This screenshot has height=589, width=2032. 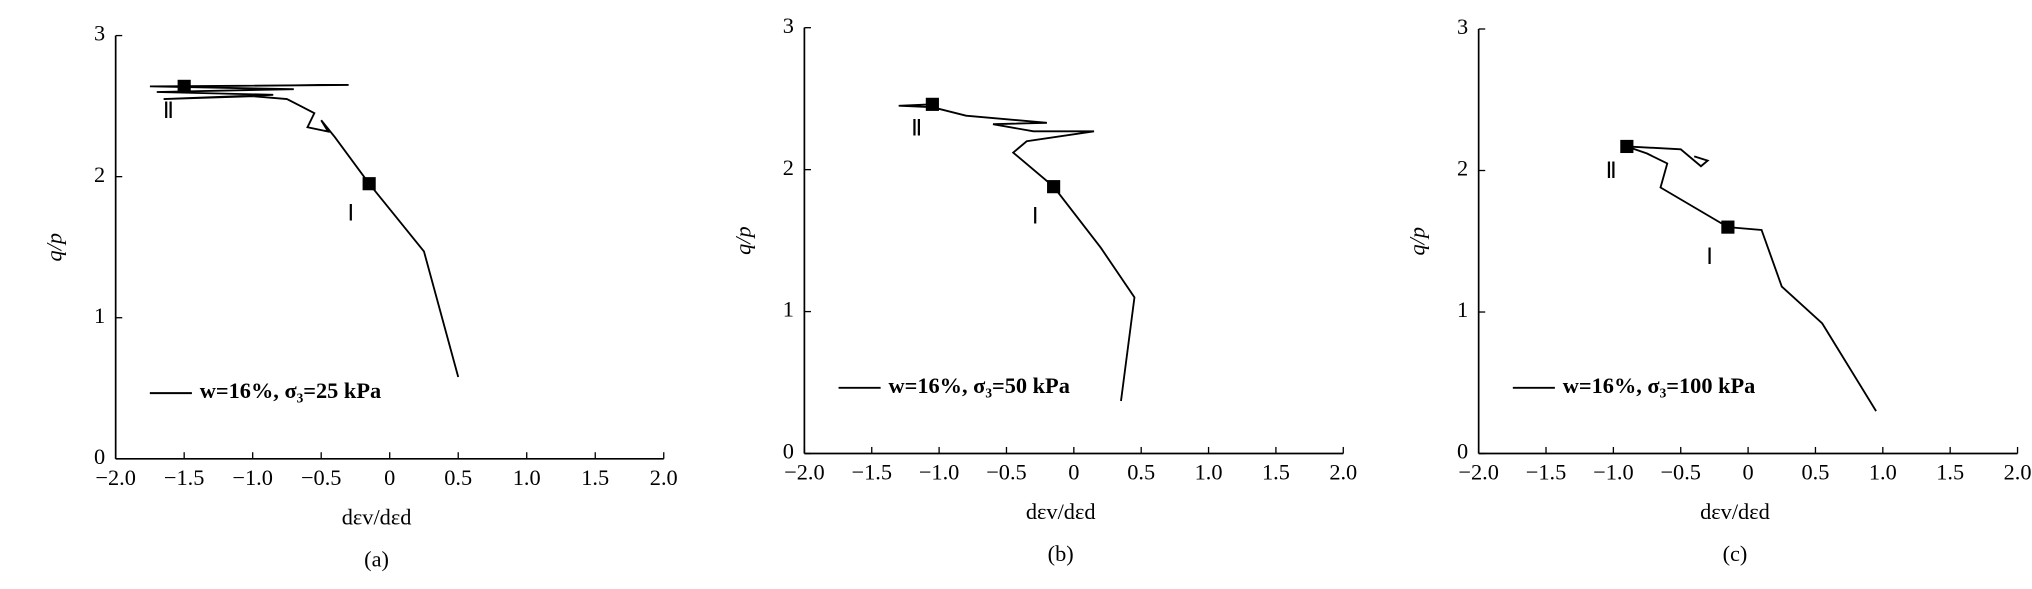 What do you see at coordinates (376, 558) in the screenshot?
I see `panel-label: (a)` at bounding box center [376, 558].